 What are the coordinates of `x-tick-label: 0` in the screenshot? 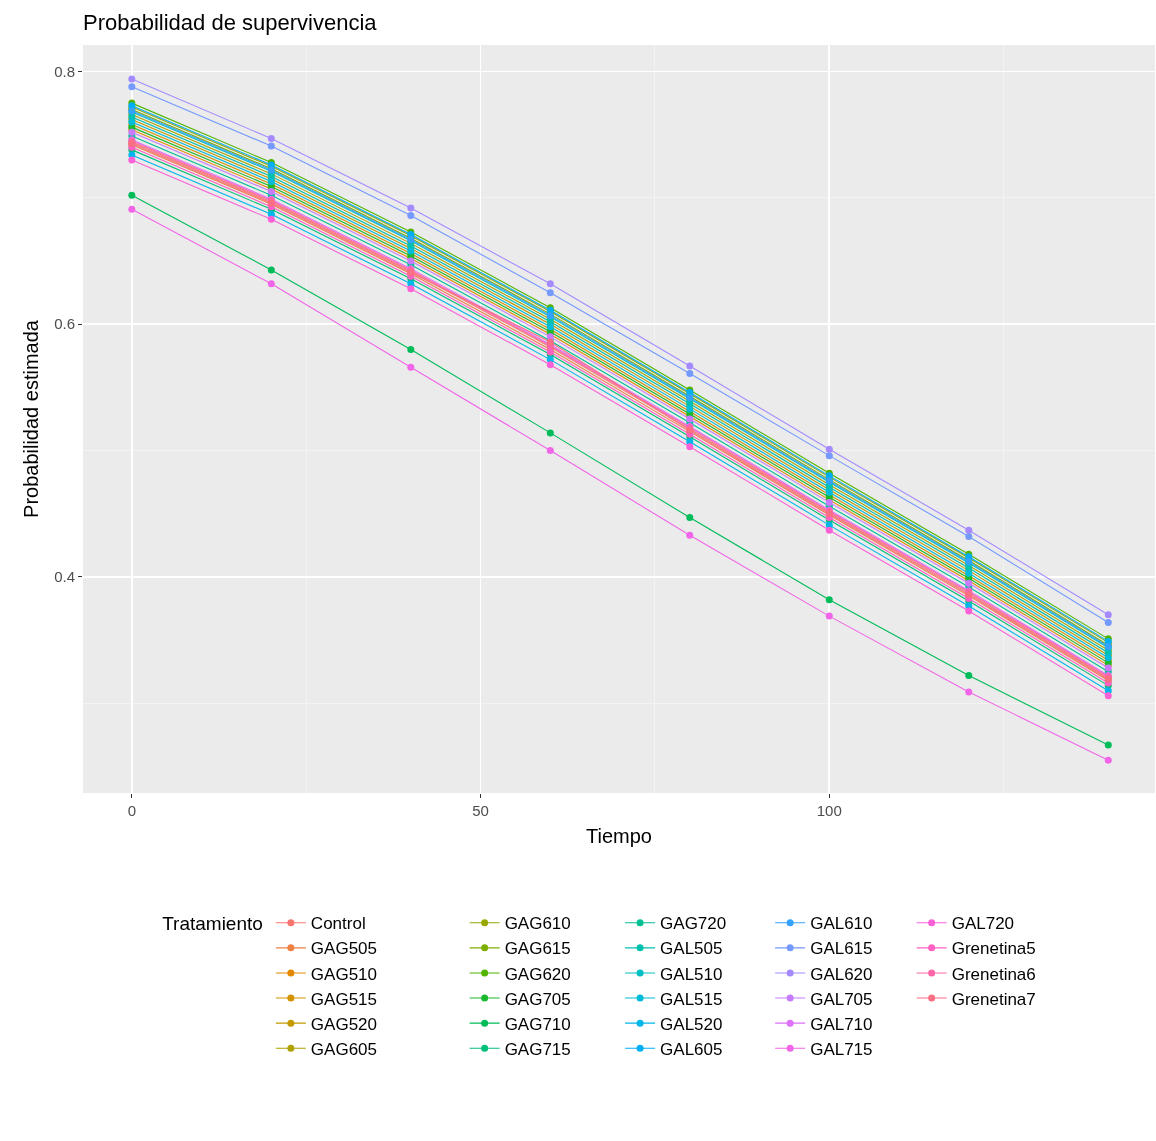 It's located at (131, 810).